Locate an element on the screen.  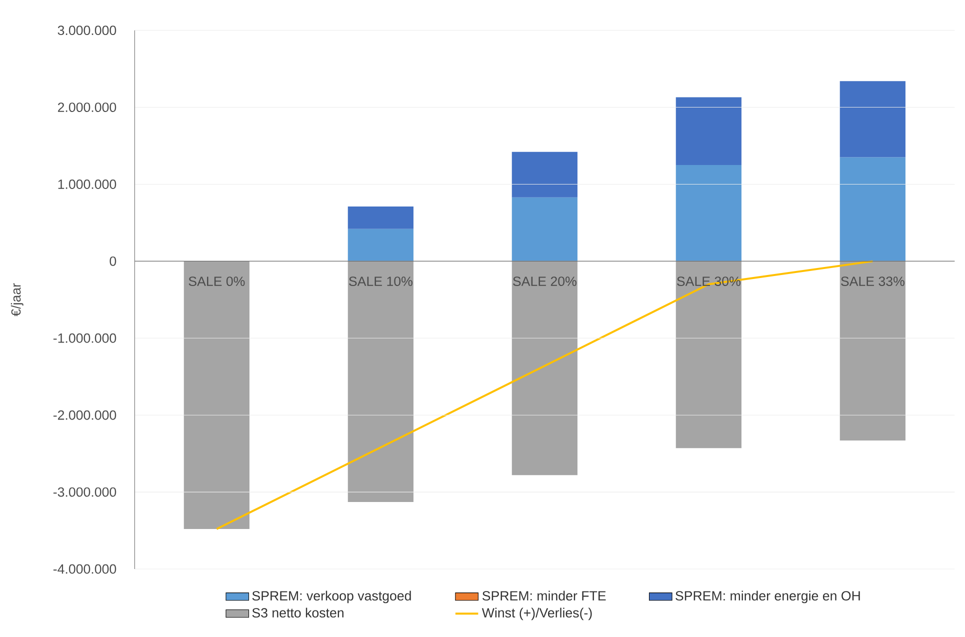
y-tick-label: 0 is located at coordinates (113, 261).